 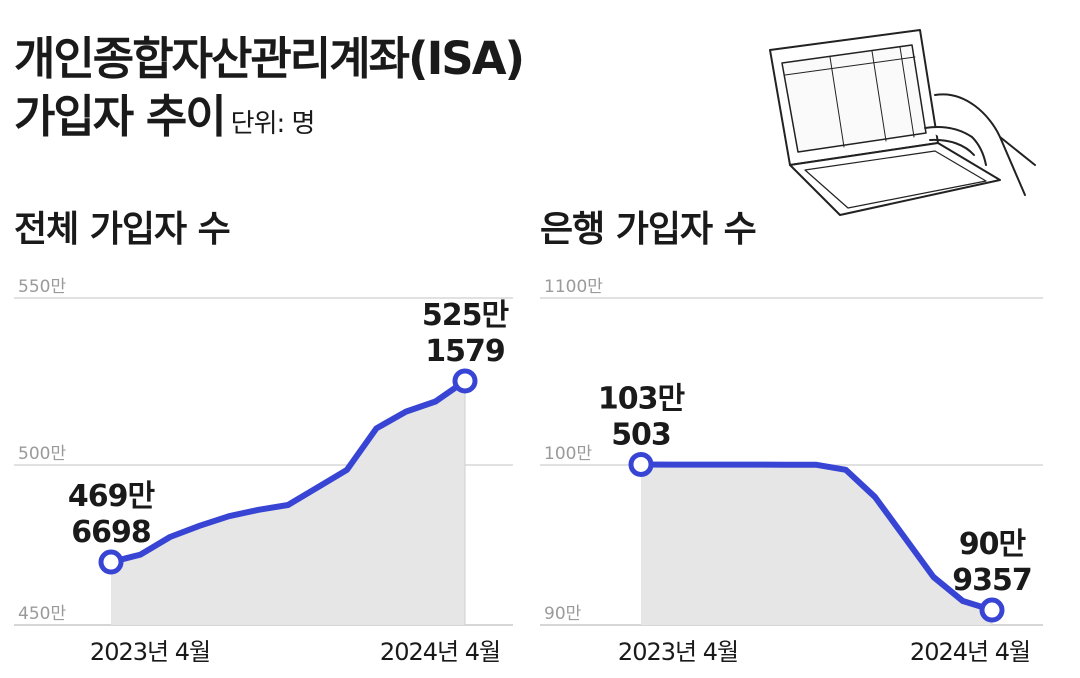 I want to click on data-label-value: 503, so click(x=641, y=434).